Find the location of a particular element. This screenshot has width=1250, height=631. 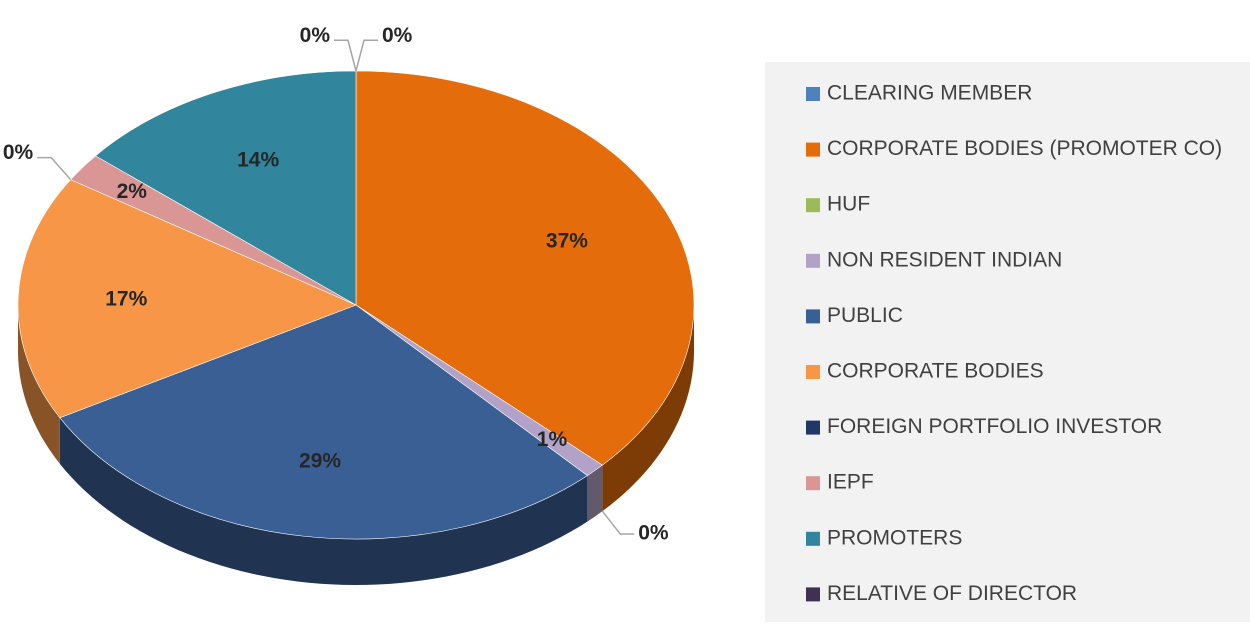

data-label: 37% is located at coordinates (567, 240).